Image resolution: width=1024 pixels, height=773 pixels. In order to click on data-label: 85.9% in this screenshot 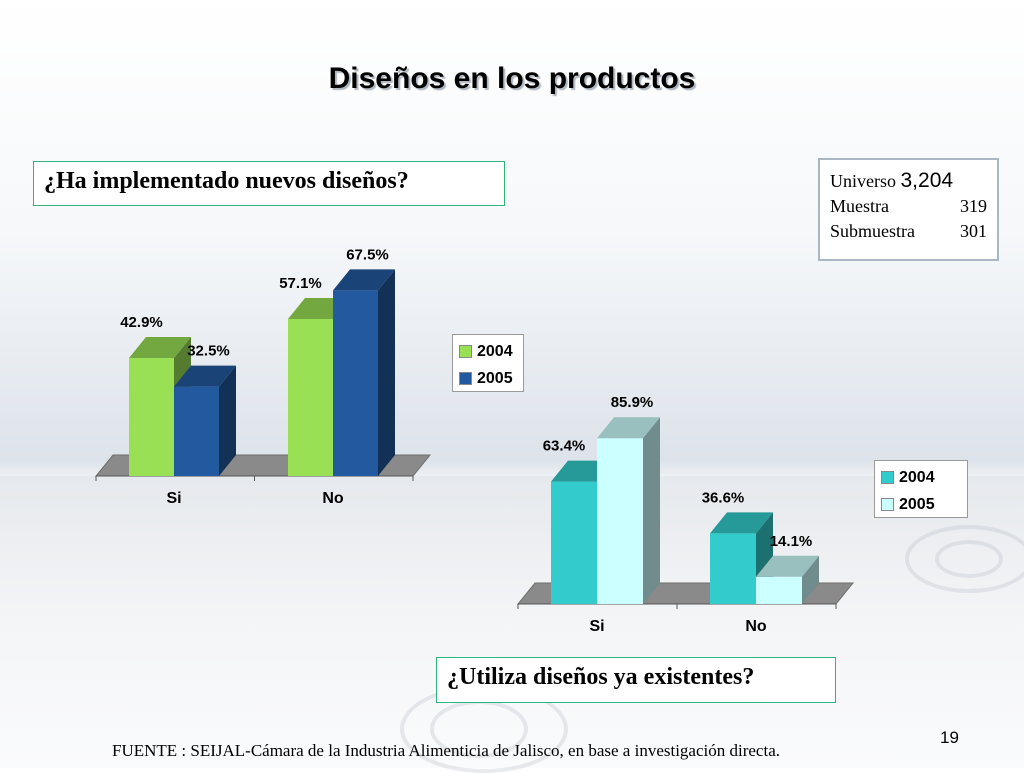, I will do `click(632, 402)`.